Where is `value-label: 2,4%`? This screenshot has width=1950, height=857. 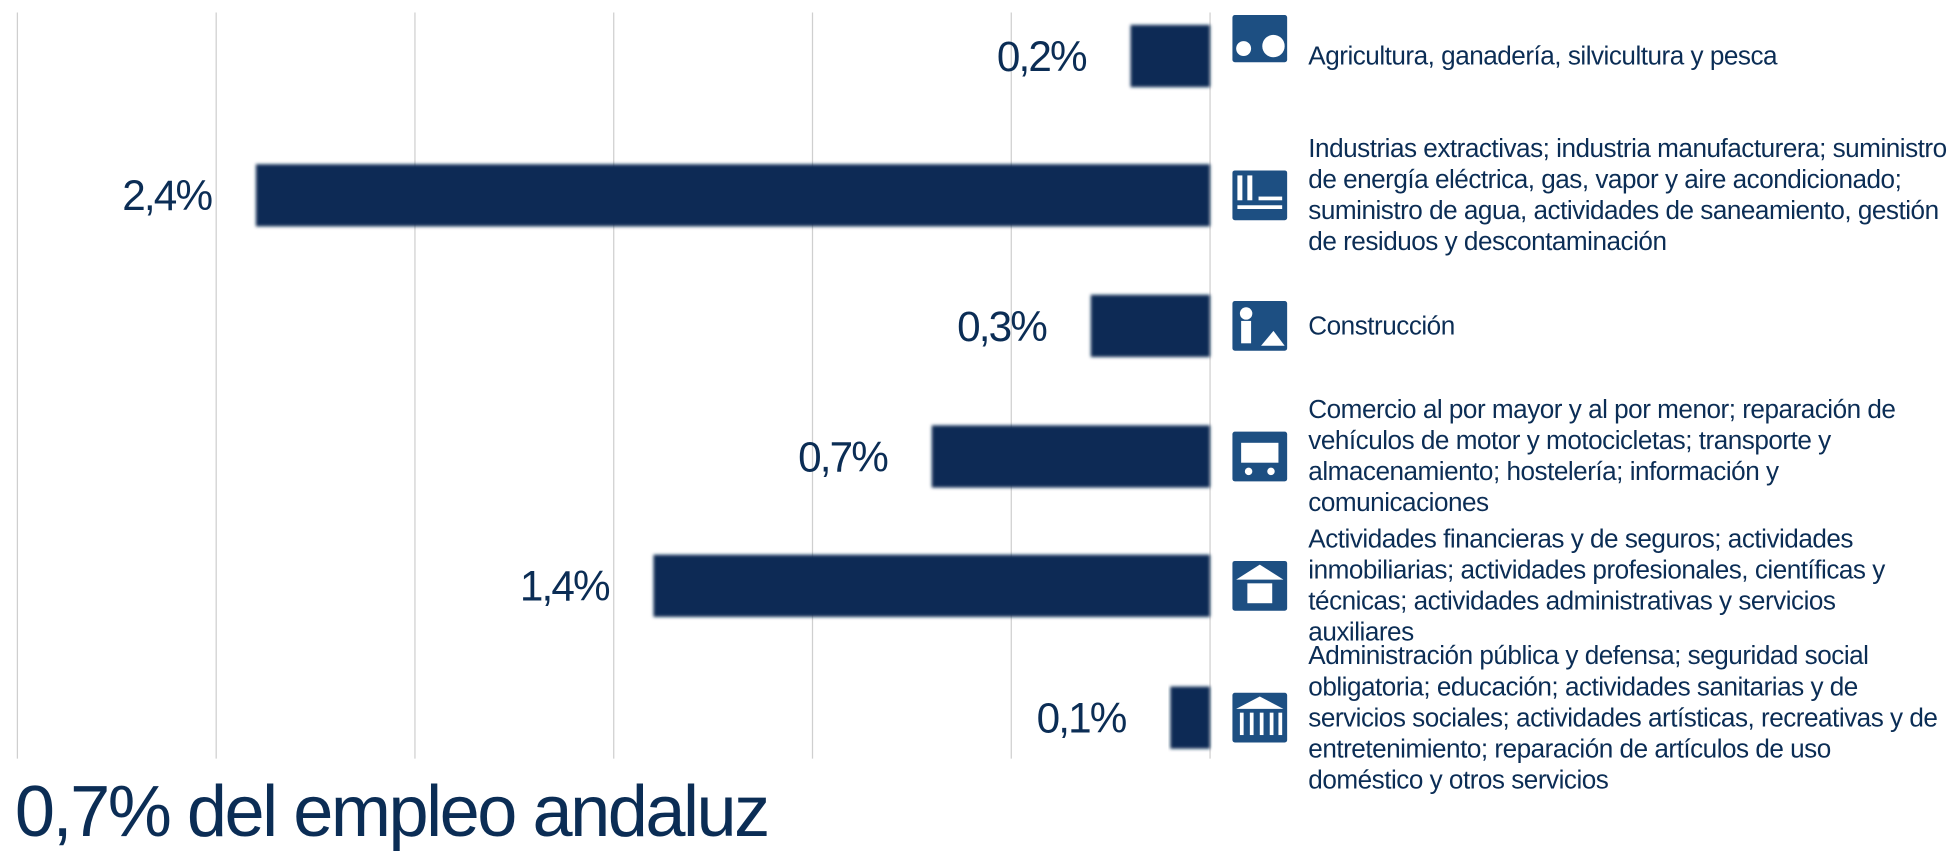 value-label: 2,4% is located at coordinates (167, 195).